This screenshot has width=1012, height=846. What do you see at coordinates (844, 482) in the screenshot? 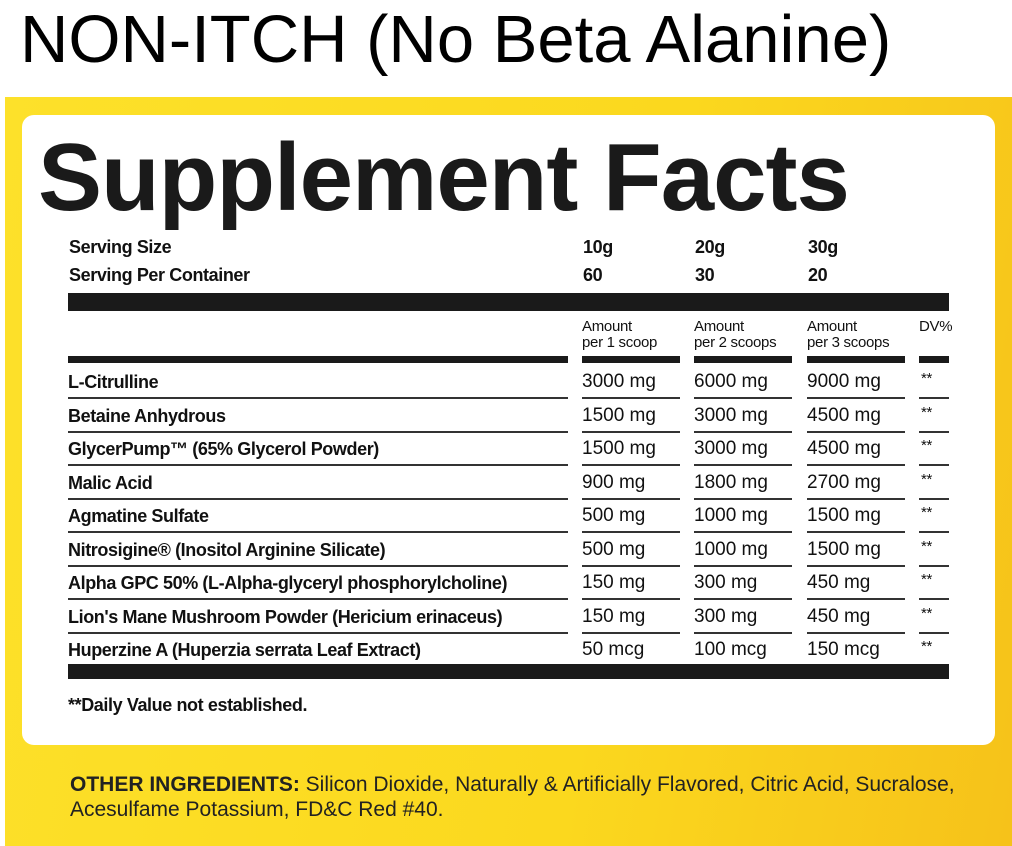
I see `ingredient-amount-3: 2700 mg` at bounding box center [844, 482].